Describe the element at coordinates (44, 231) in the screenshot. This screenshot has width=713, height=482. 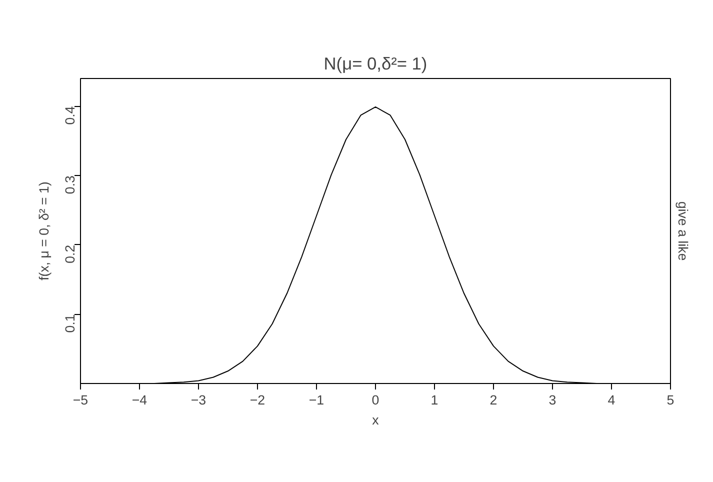
I see `y-axis-title: f(x, μ = 0, δ² = 1)` at that location.